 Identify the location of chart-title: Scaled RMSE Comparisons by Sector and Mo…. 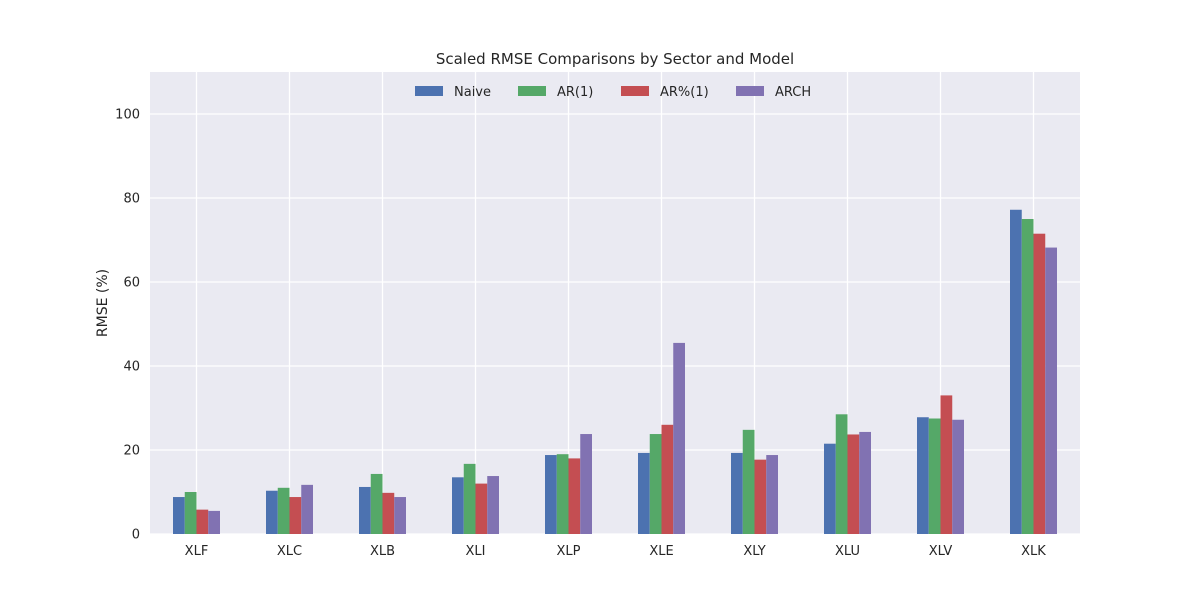
(615, 59).